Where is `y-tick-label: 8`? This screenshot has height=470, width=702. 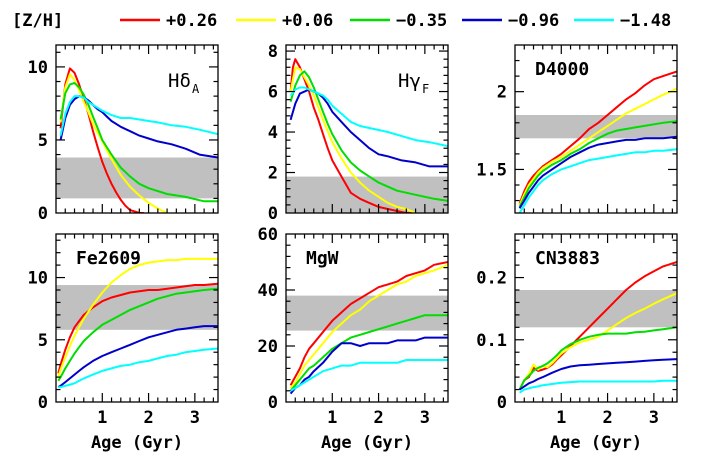 y-tick-label: 8 is located at coordinates (273, 52).